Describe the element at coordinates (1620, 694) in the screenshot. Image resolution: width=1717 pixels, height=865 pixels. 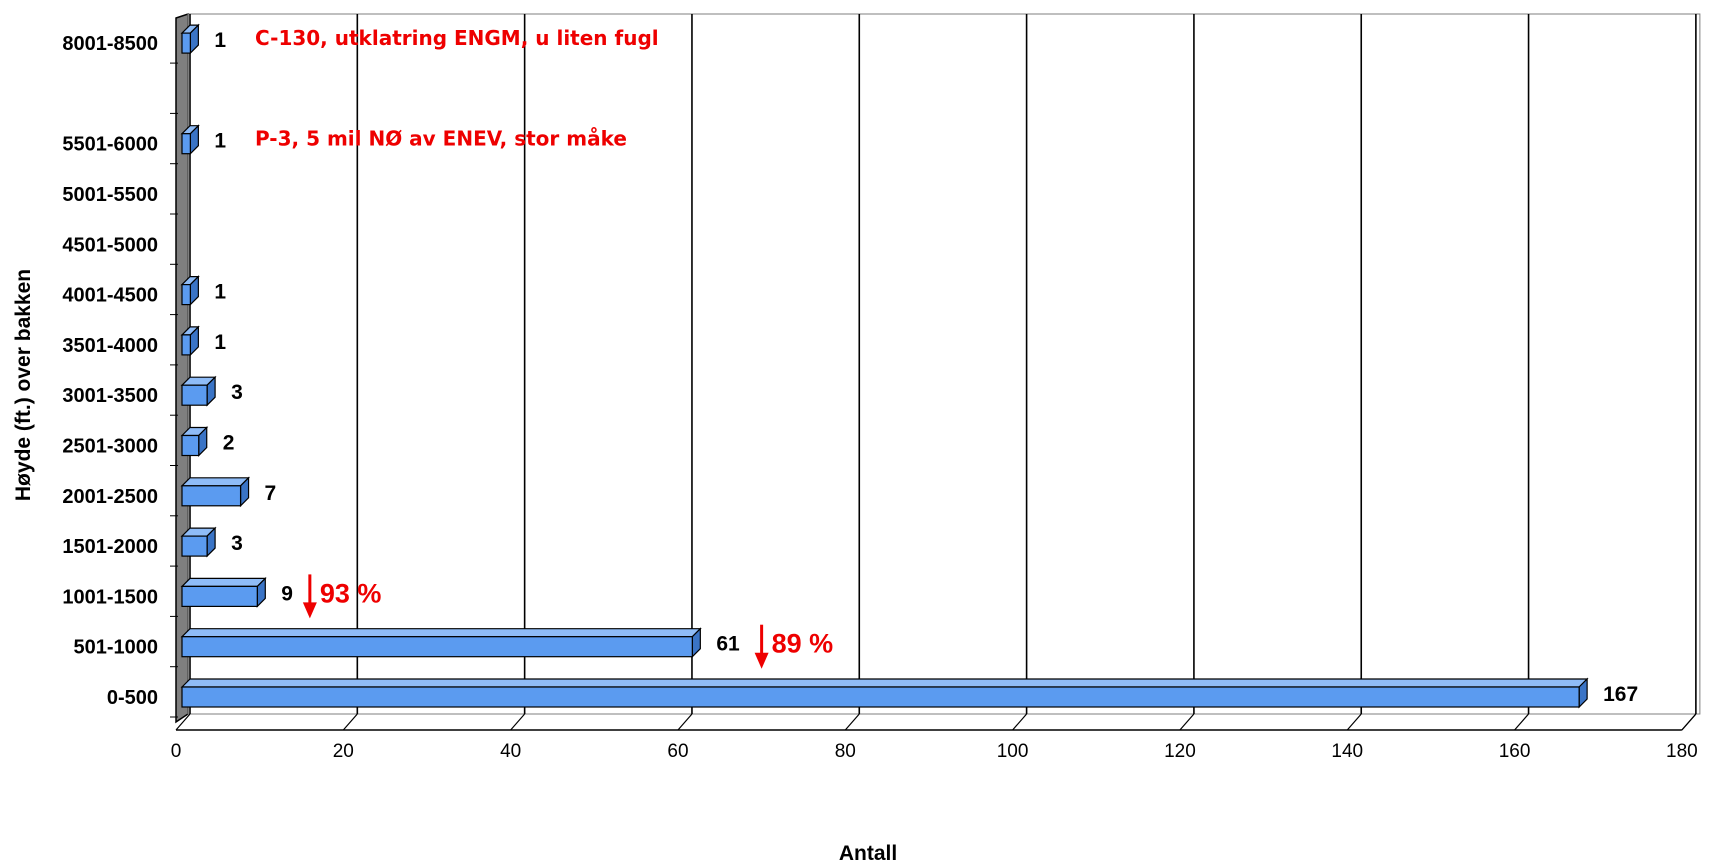
I see `data-label: 167` at that location.